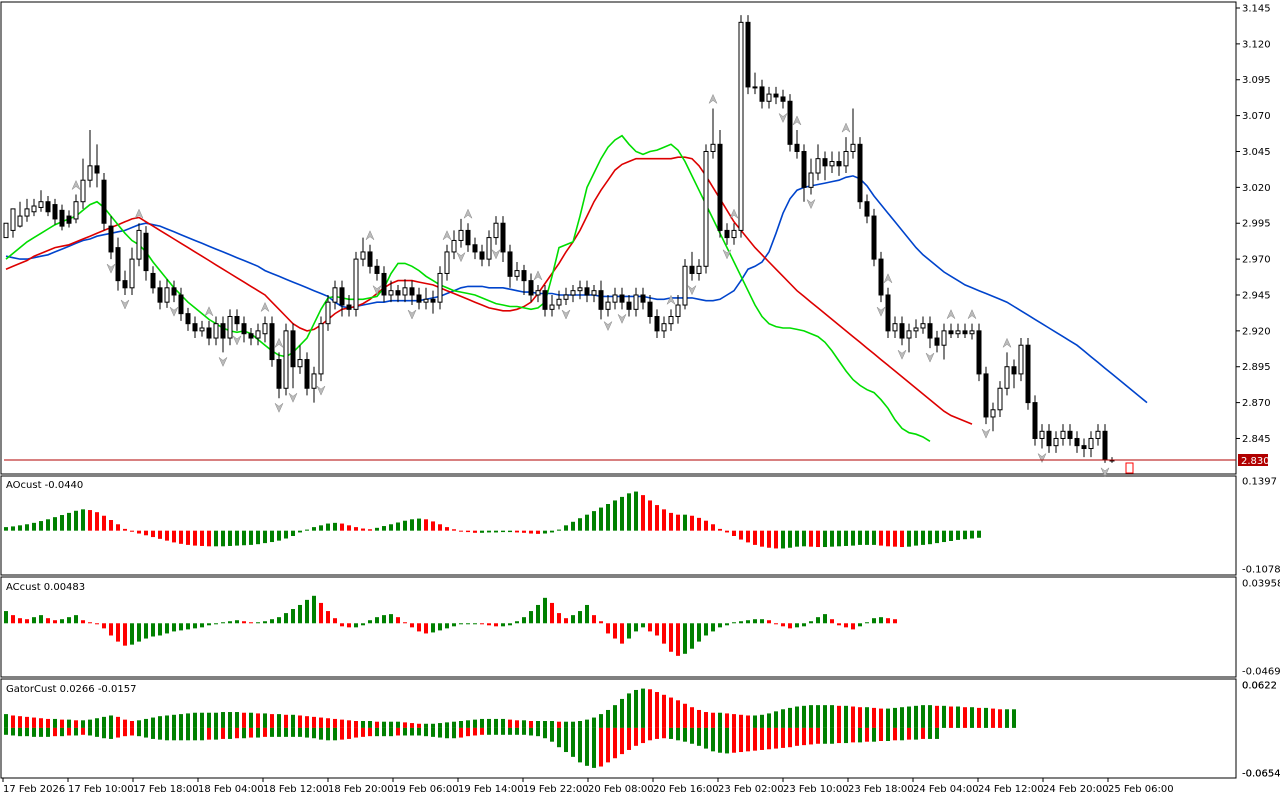 This screenshot has height=805, width=1280. What do you see at coordinates (1256, 367) in the screenshot?
I see `y-tick-label: 2.895` at bounding box center [1256, 367].